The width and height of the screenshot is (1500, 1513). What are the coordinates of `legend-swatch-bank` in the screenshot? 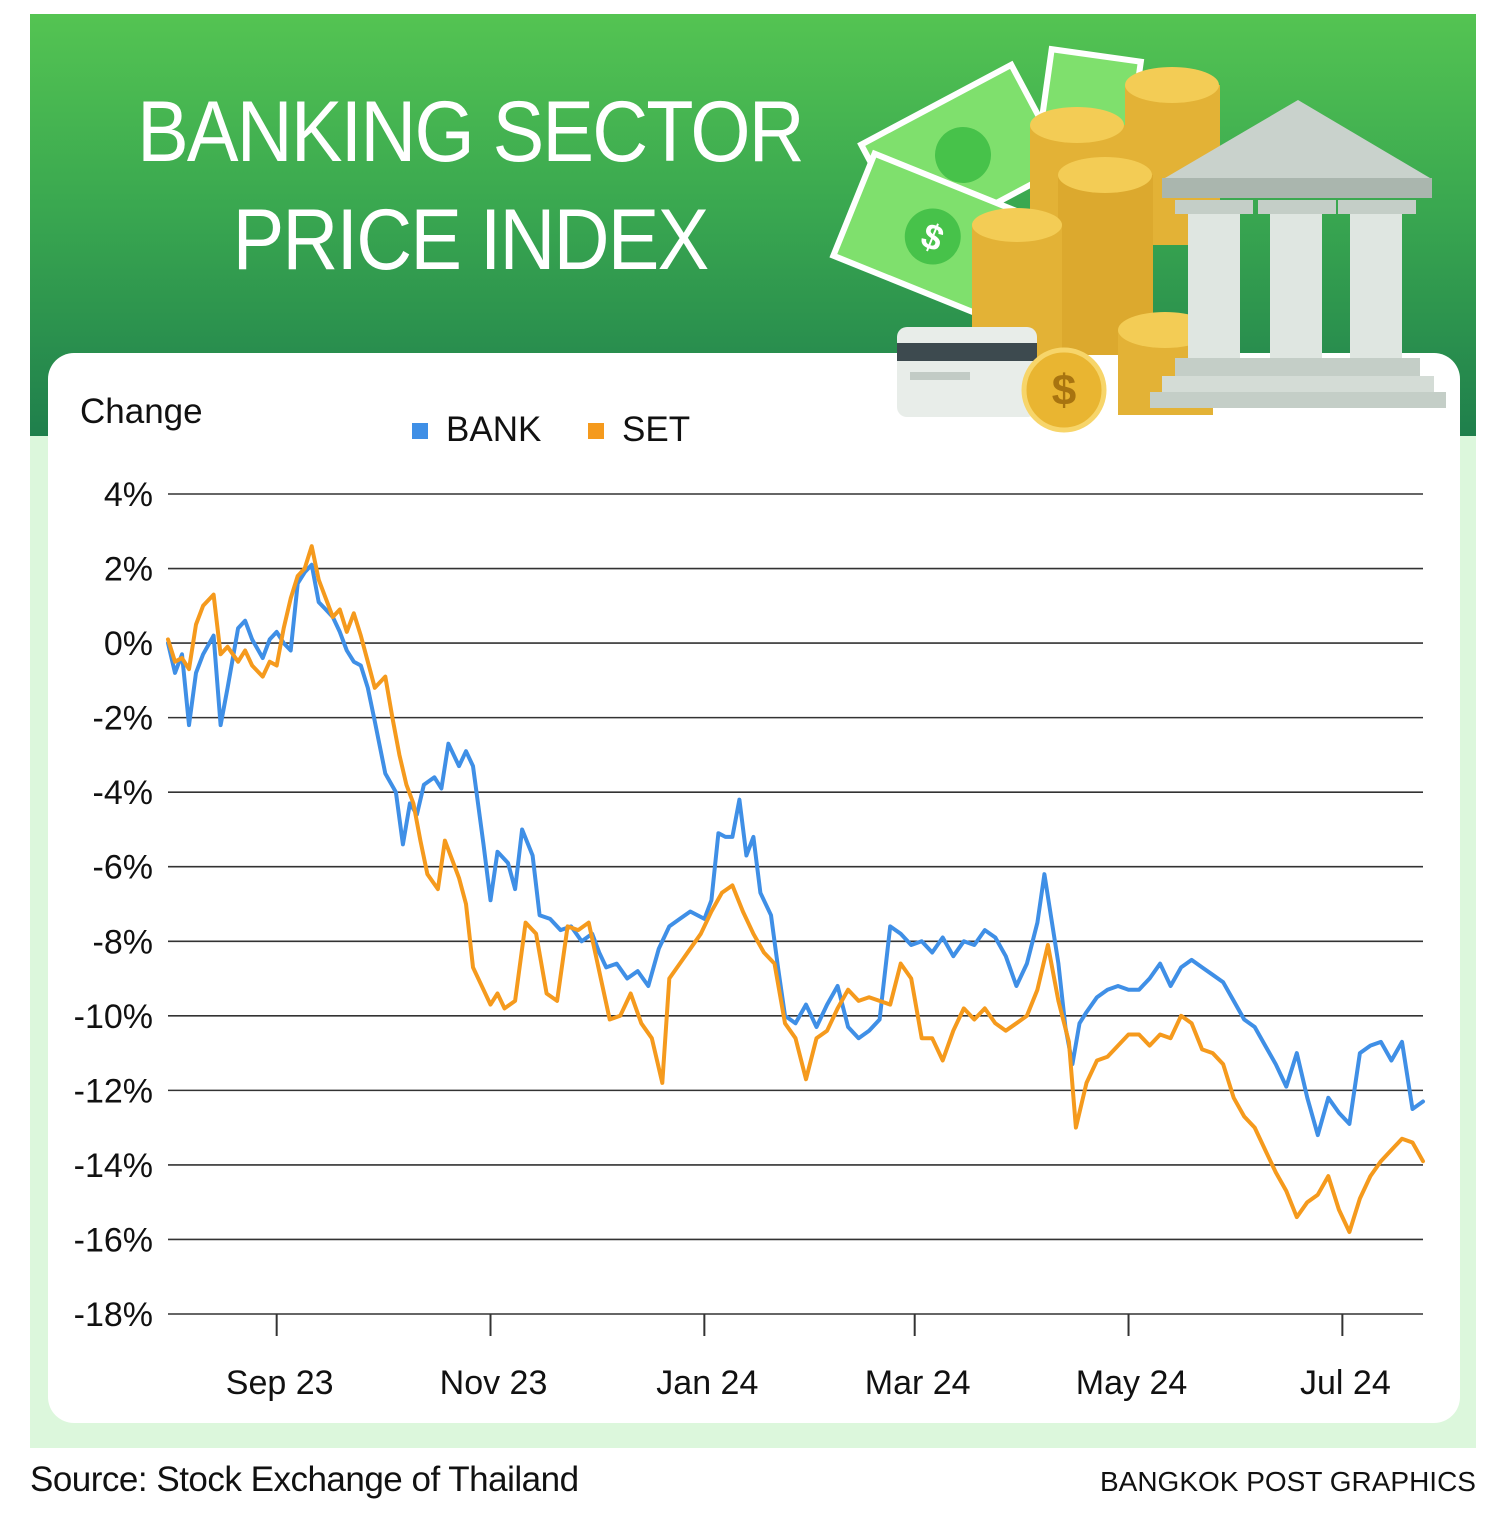 It's located at (420, 431).